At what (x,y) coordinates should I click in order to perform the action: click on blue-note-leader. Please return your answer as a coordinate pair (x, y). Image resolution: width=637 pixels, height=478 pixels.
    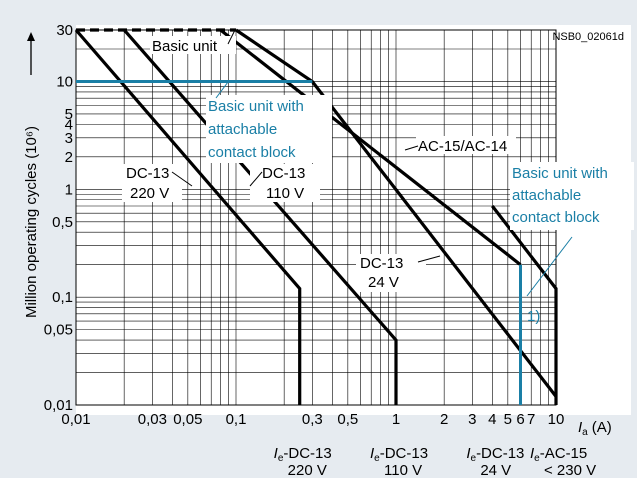
    Looking at the image, I should click on (222, 90).